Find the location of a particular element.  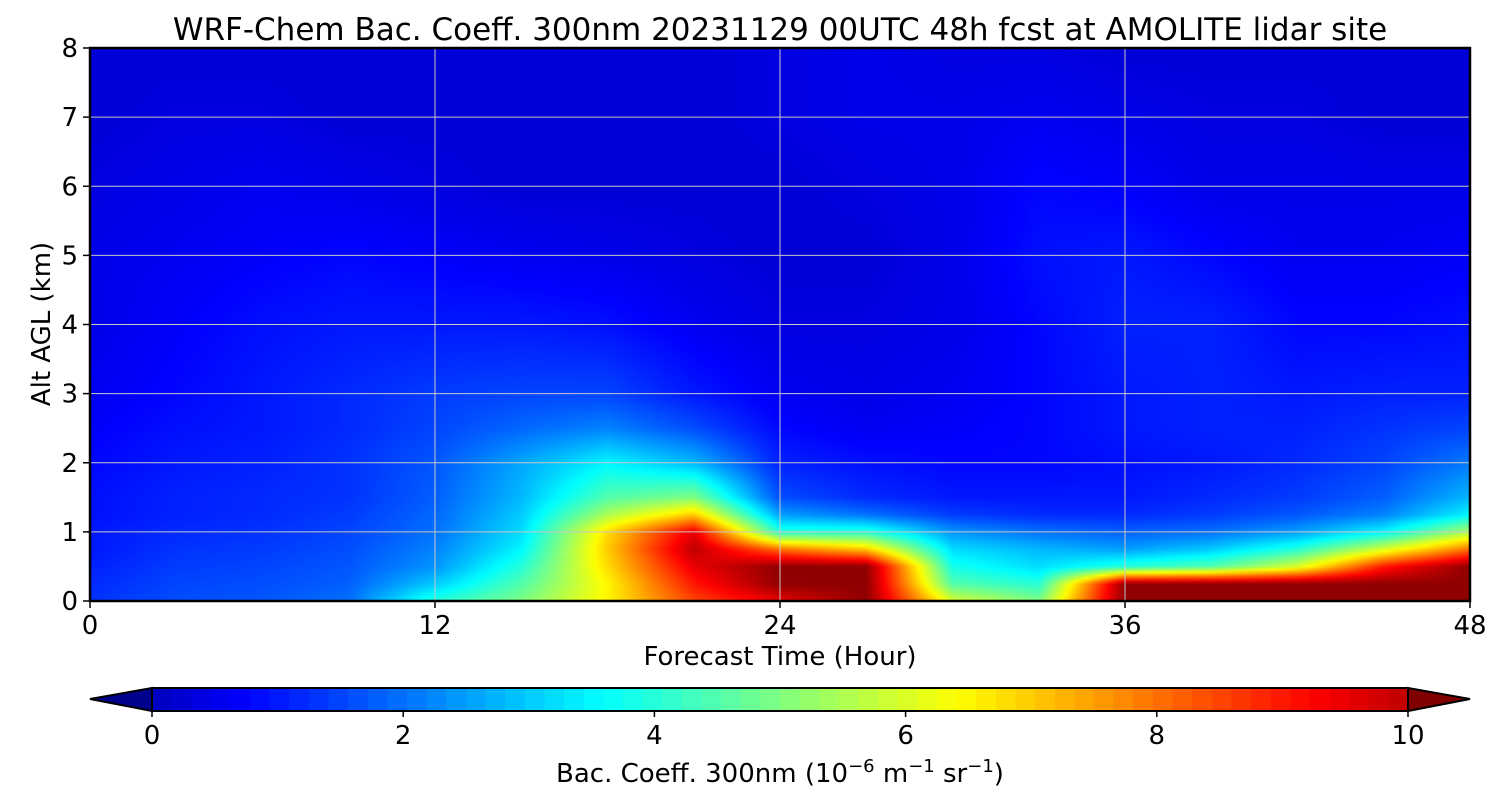

y-tick-label: 6 is located at coordinates (69, 187).